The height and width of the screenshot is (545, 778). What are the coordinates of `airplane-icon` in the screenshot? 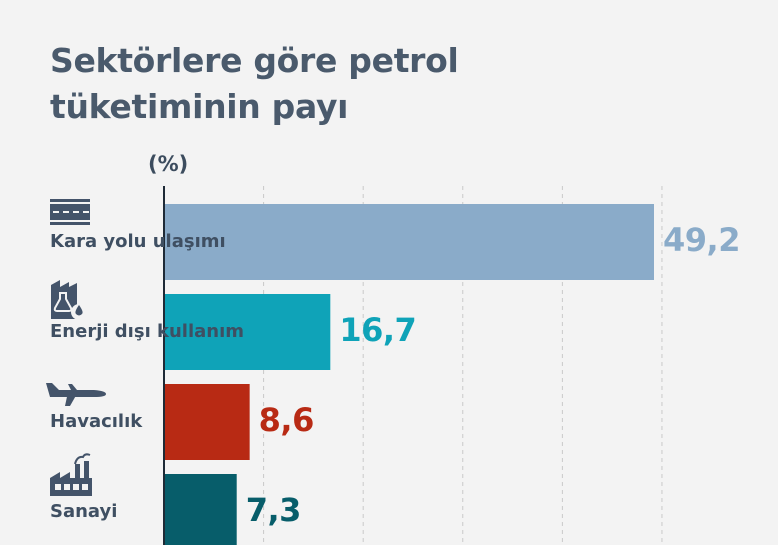 It's located at (76, 396).